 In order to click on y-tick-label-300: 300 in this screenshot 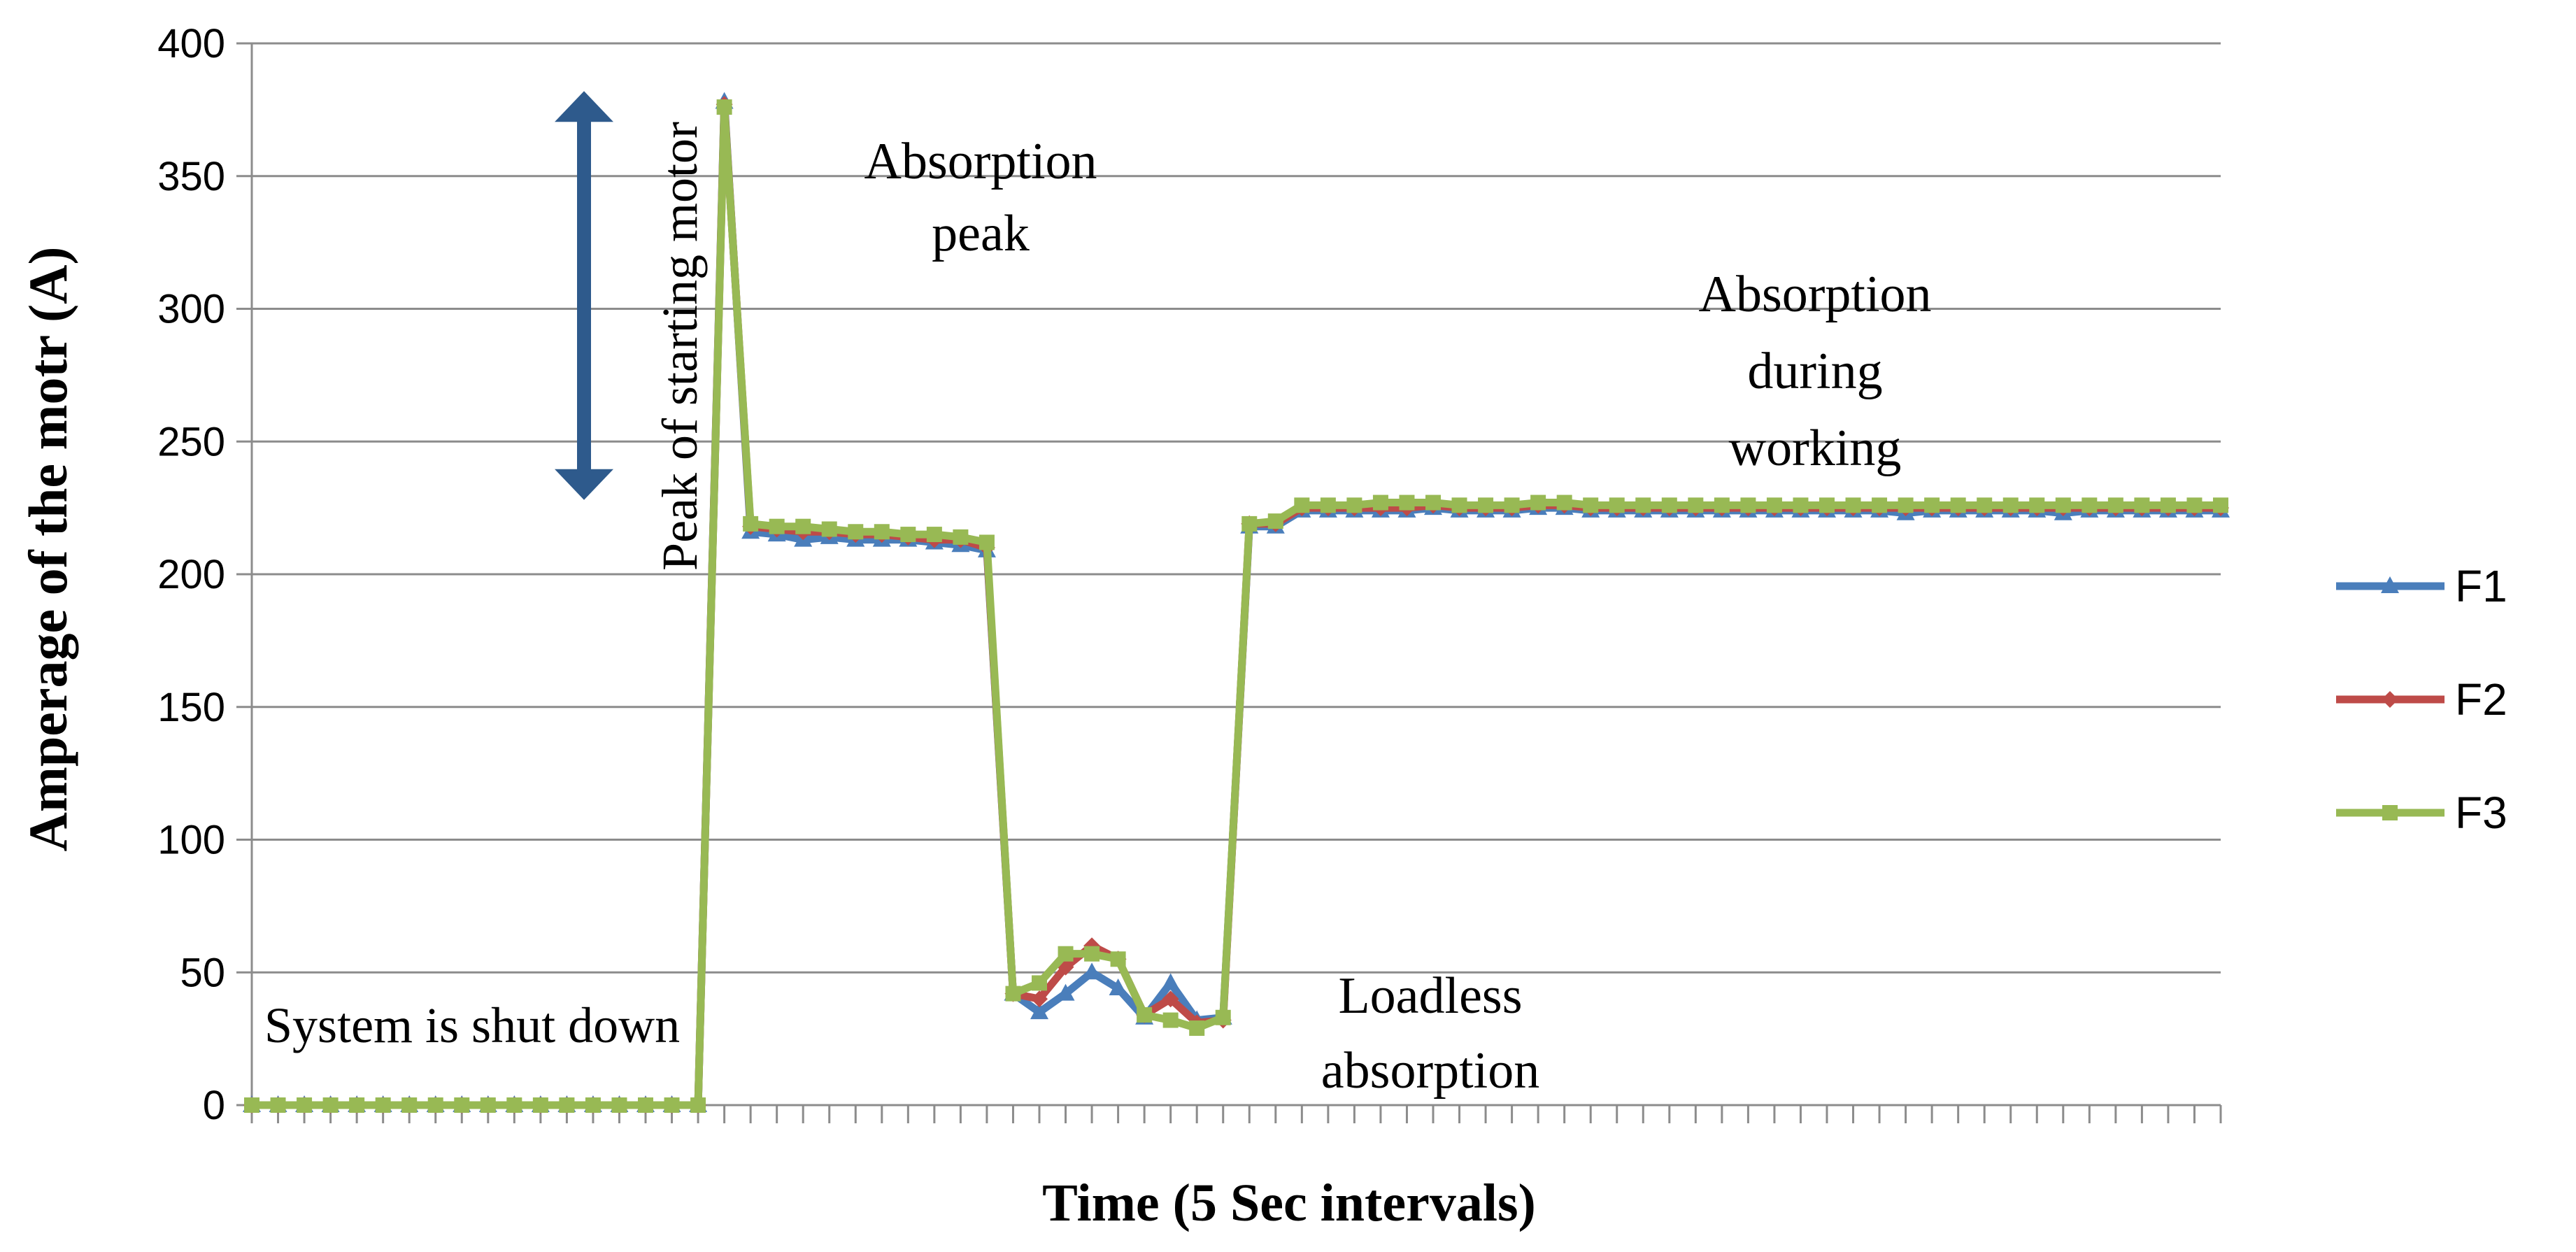, I will do `click(191, 309)`.